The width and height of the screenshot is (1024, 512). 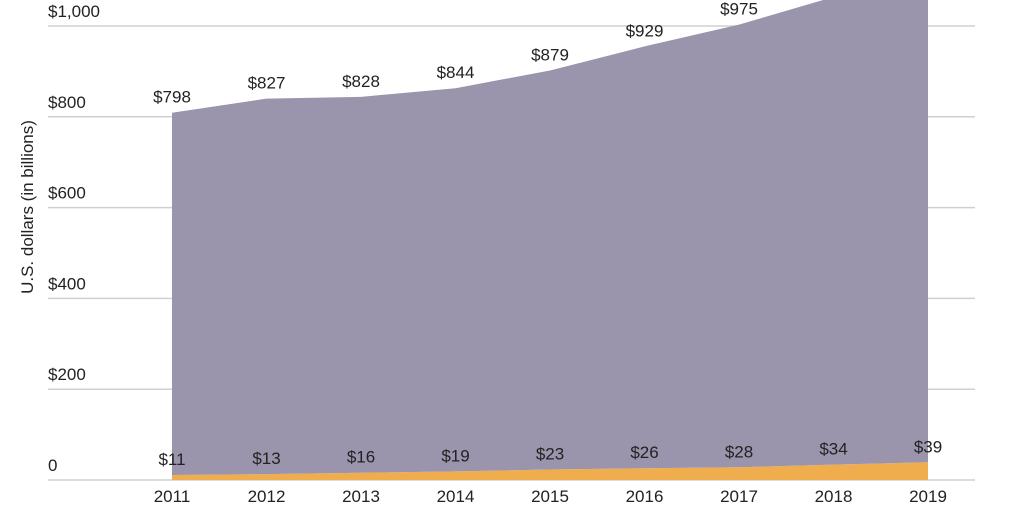 What do you see at coordinates (52, 465) in the screenshot?
I see `y-tick-label: 0` at bounding box center [52, 465].